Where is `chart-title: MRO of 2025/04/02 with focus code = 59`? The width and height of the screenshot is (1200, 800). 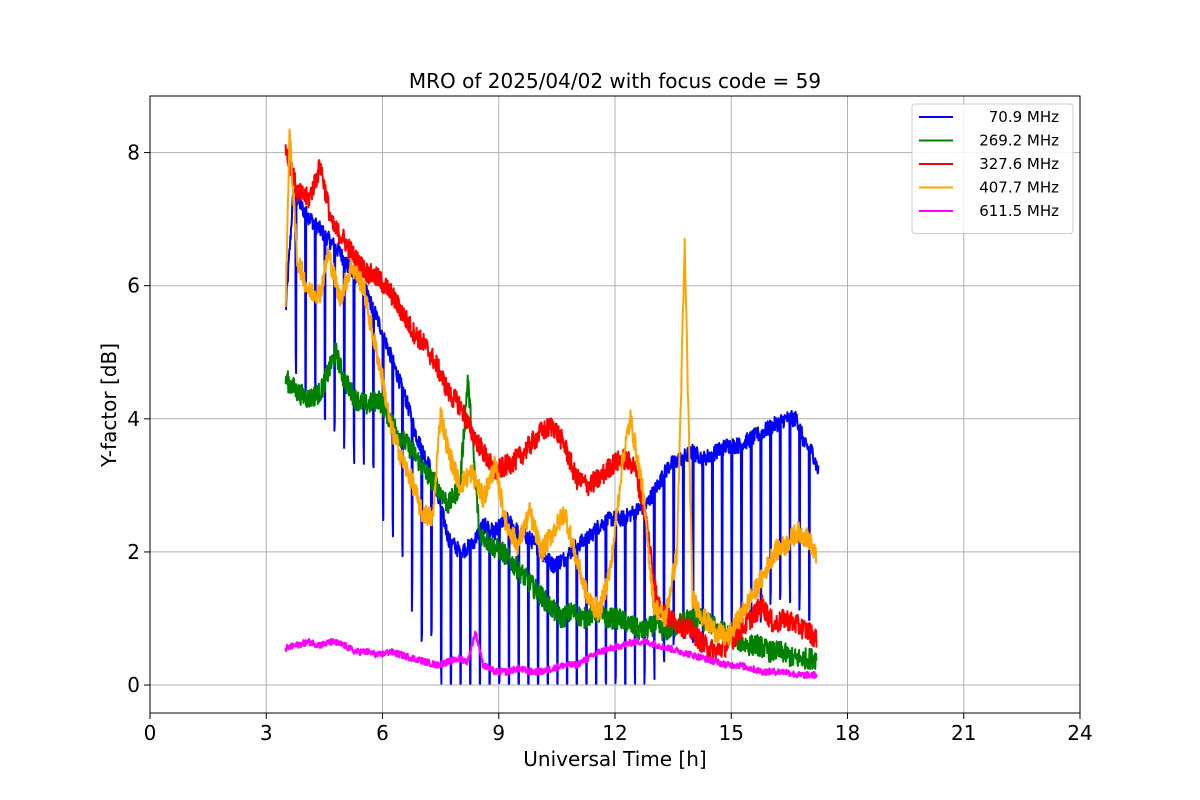 chart-title: MRO of 2025/04/02 with focus code = 59 is located at coordinates (615, 81).